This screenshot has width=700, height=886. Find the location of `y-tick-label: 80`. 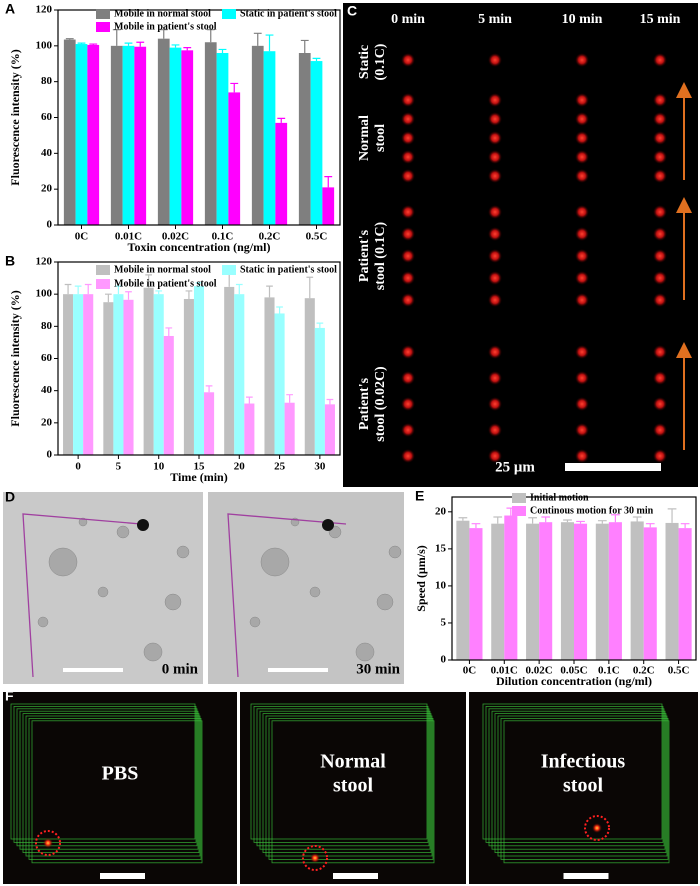

y-tick-label: 80 is located at coordinates (47, 326).